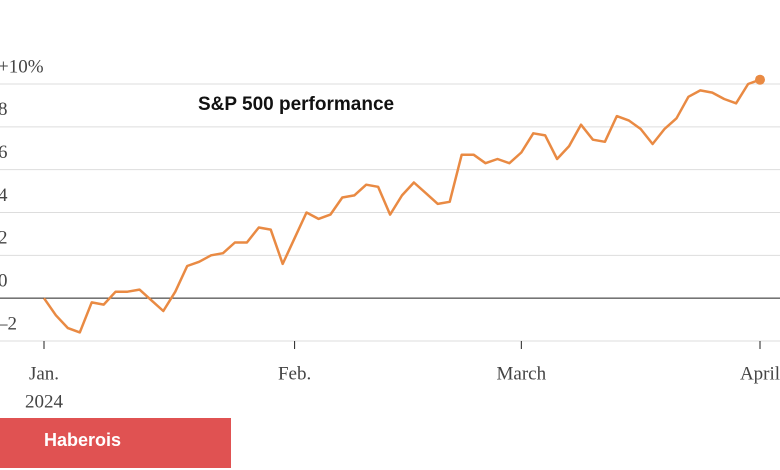  Describe the element at coordinates (22, 66) in the screenshot. I see `y-tick-label: +10%` at that location.